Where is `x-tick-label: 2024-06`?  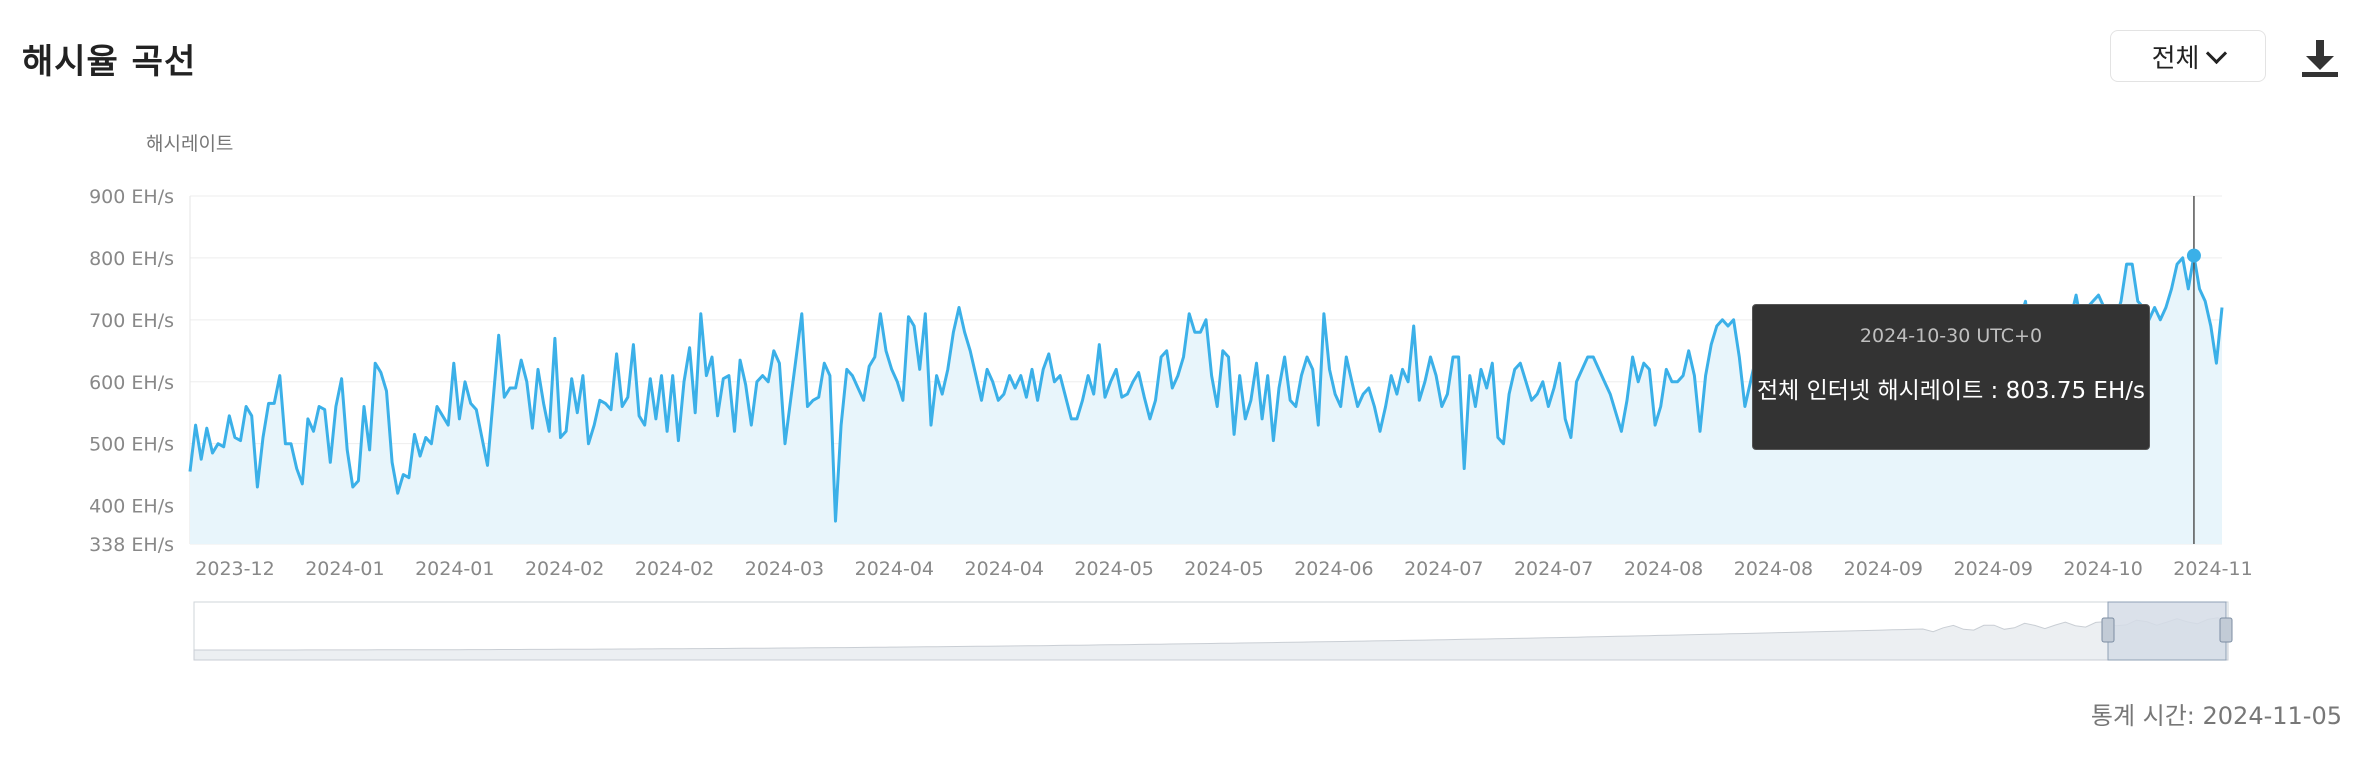
x-tick-label: 2024-06 is located at coordinates (1333, 569).